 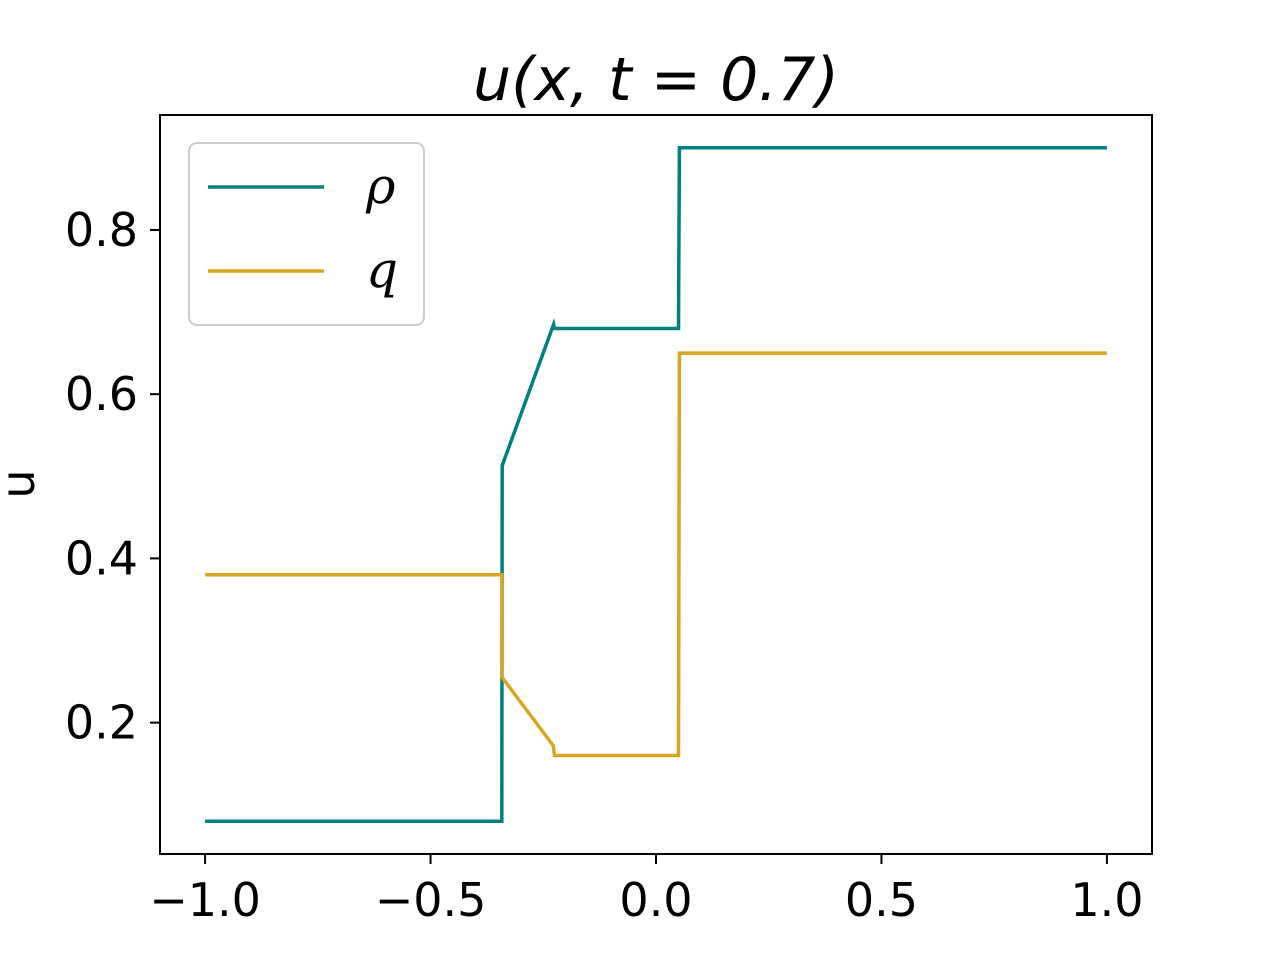 What do you see at coordinates (431, 900) in the screenshot?
I see `x-tick-label: −0.5` at bounding box center [431, 900].